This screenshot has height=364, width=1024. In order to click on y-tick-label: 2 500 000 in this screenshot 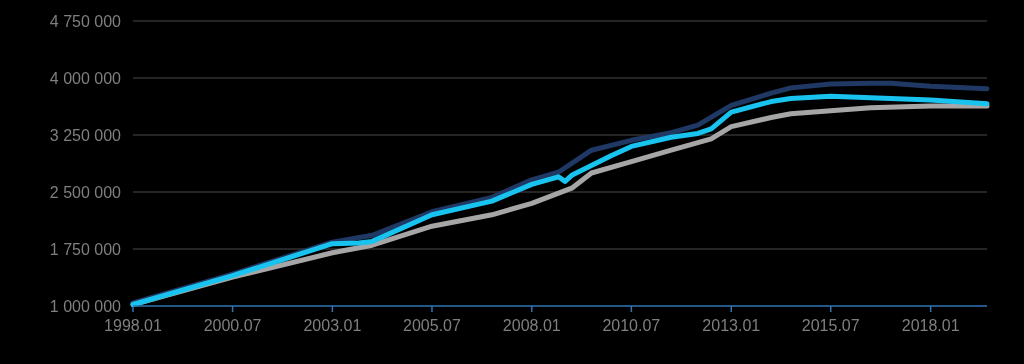, I will do `click(85, 192)`.